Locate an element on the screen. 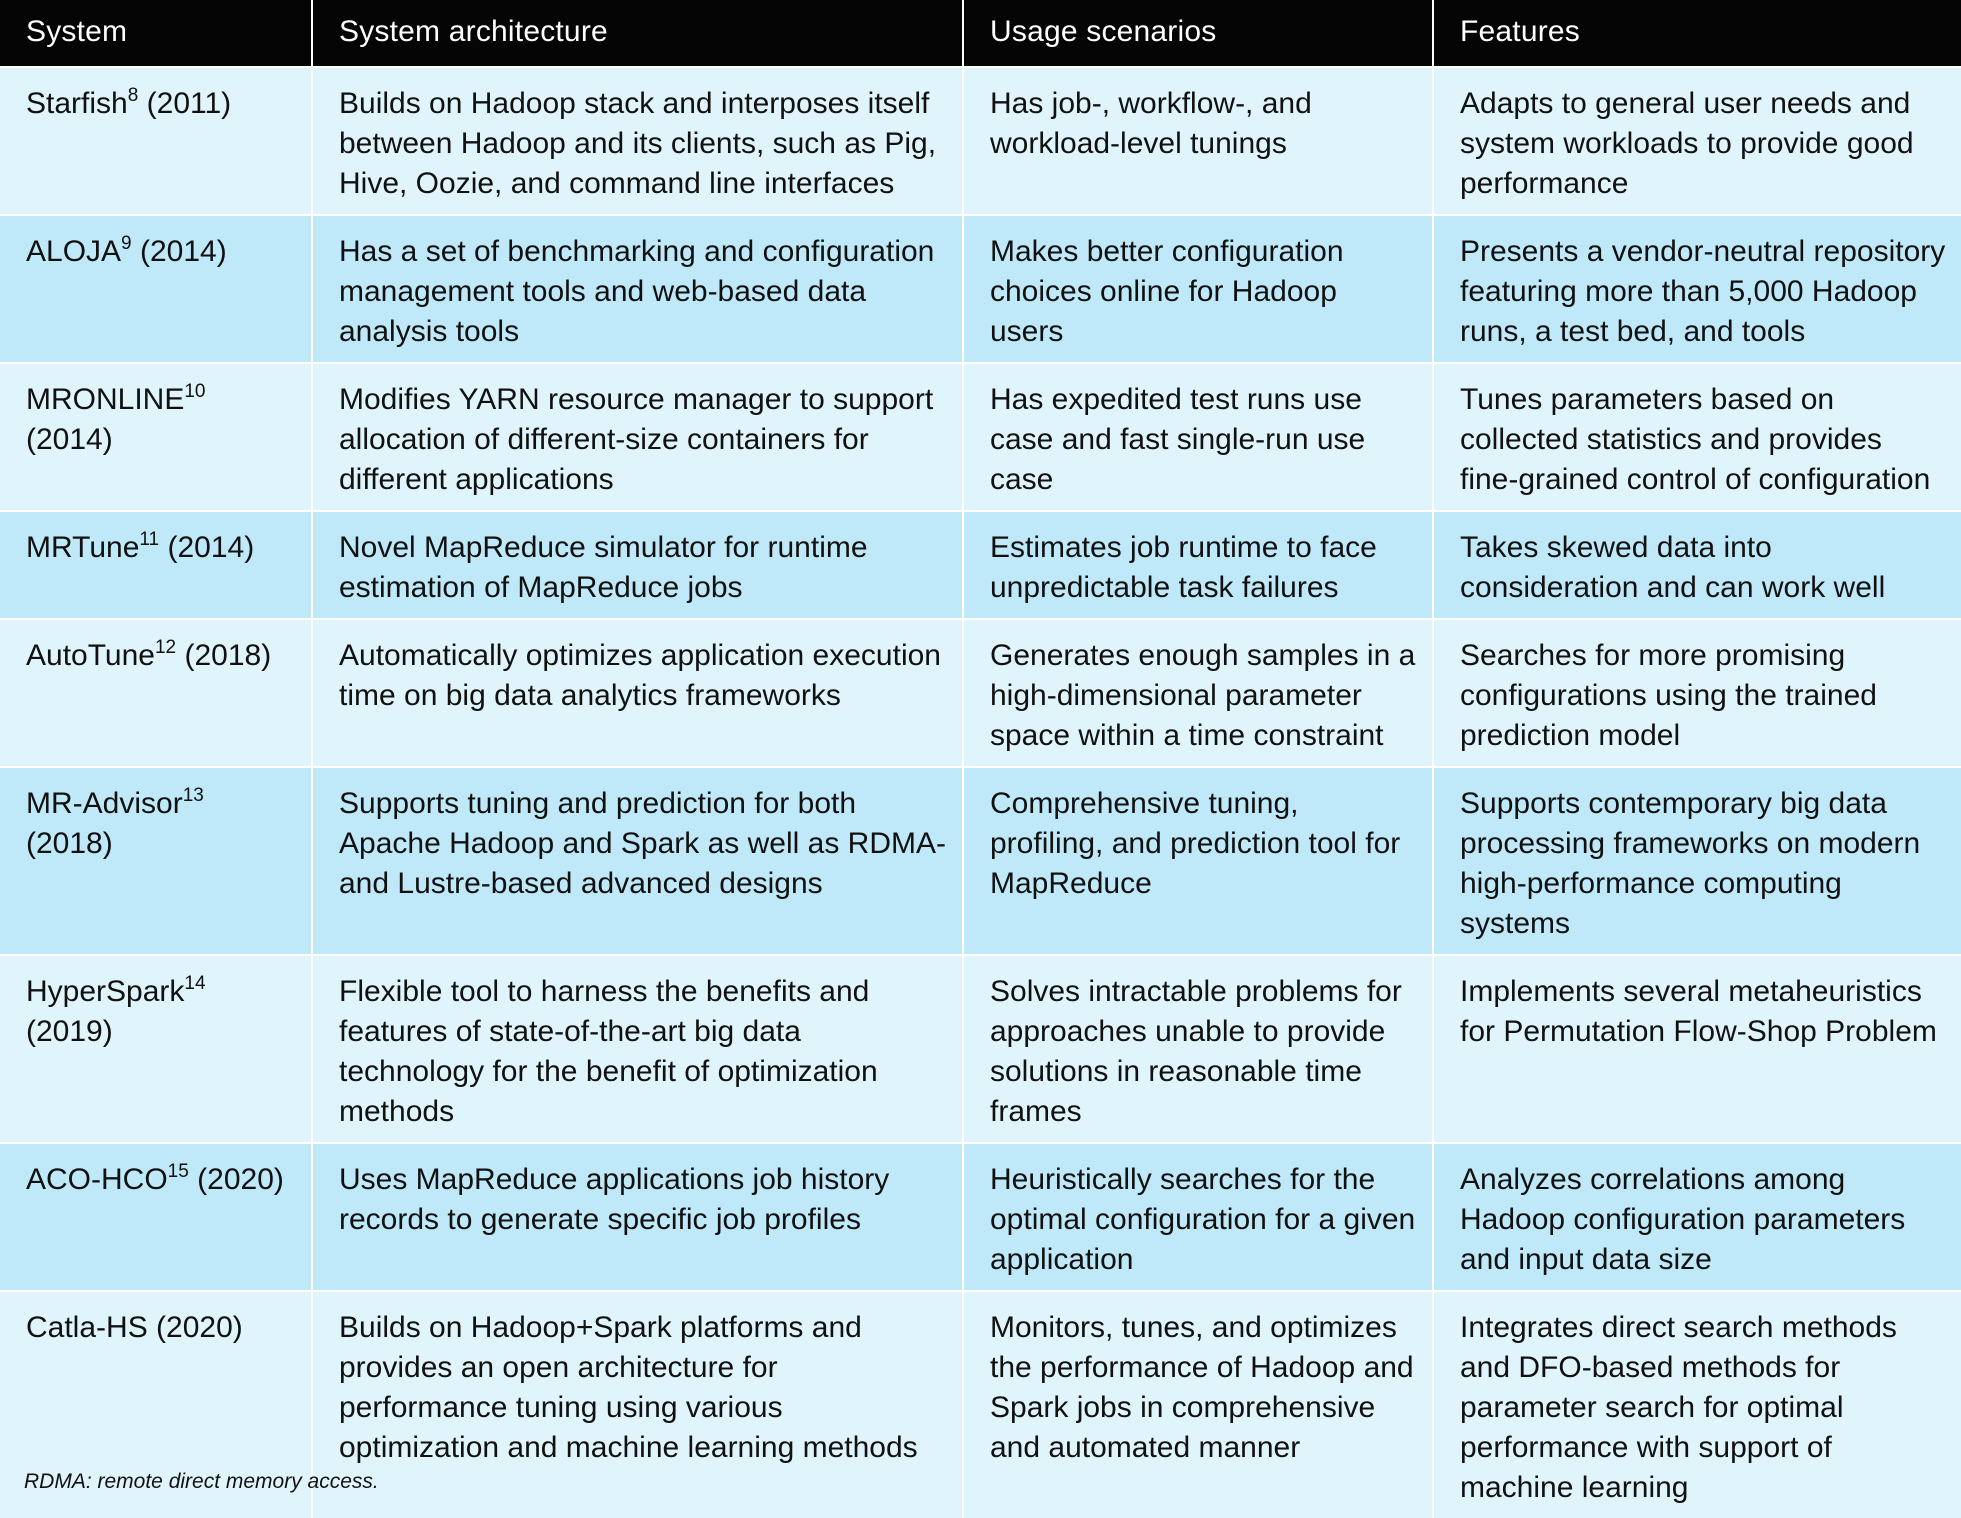 The height and width of the screenshot is (1518, 1961). system-year: (2019) is located at coordinates (69, 1031).